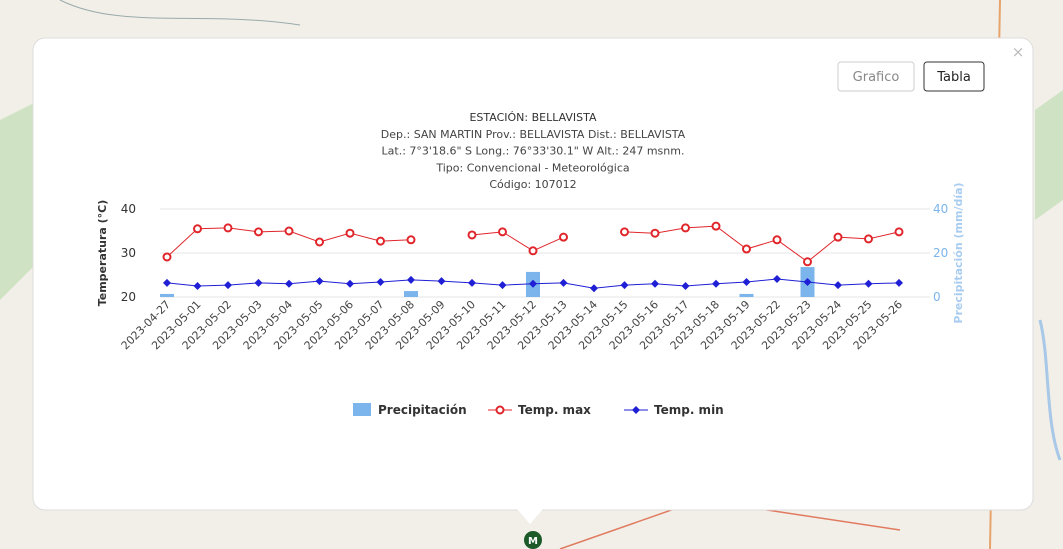 The height and width of the screenshot is (549, 1063). Describe the element at coordinates (937, 297) in the screenshot. I see `y2-tick-label: 0` at that location.